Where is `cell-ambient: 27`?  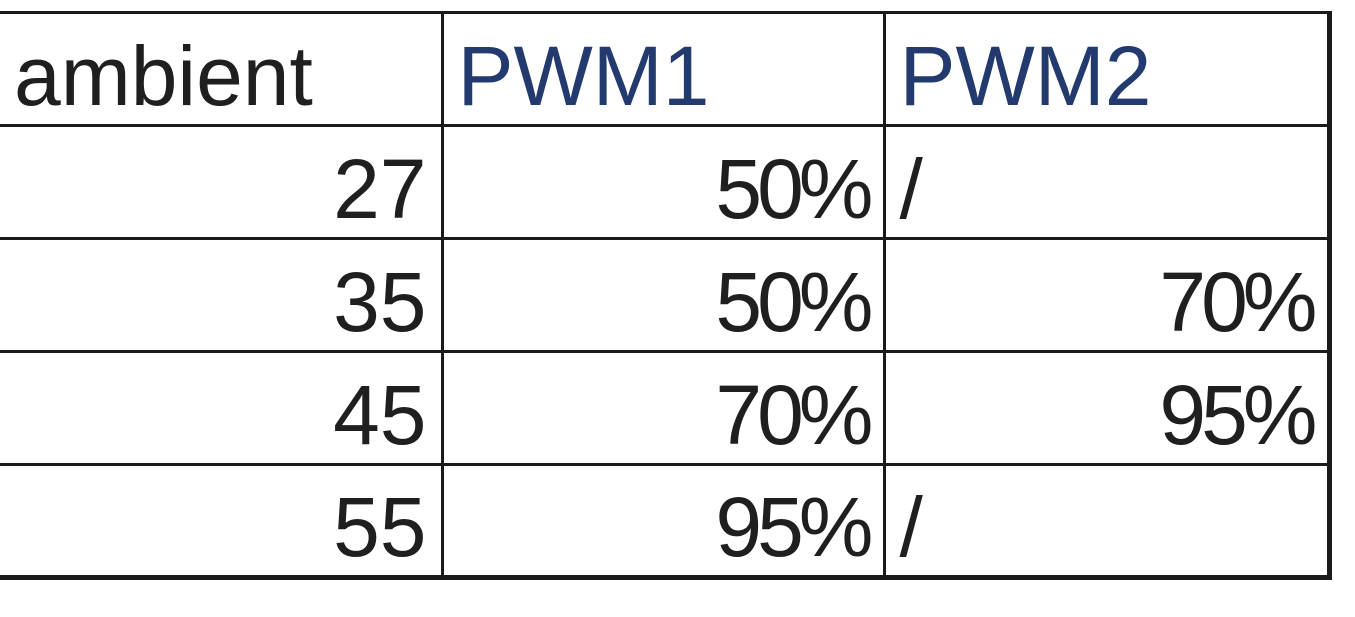
cell-ambient: 27 is located at coordinates (222, 182).